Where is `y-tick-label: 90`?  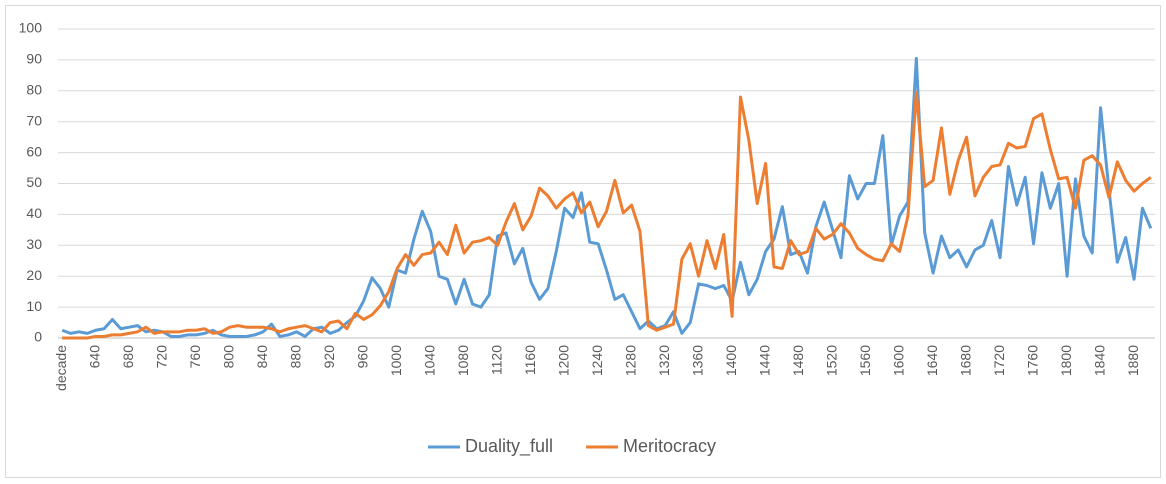 y-tick-label: 90 is located at coordinates (34, 59).